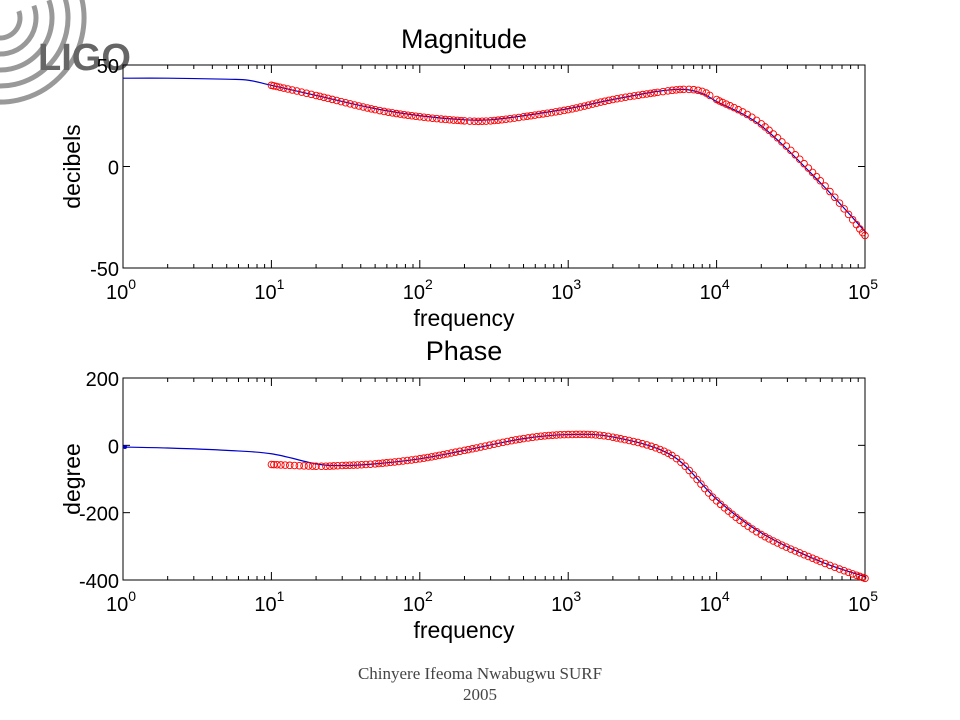  Describe the element at coordinates (566, 290) in the screenshot. I see `x-tick-label: 10³` at that location.